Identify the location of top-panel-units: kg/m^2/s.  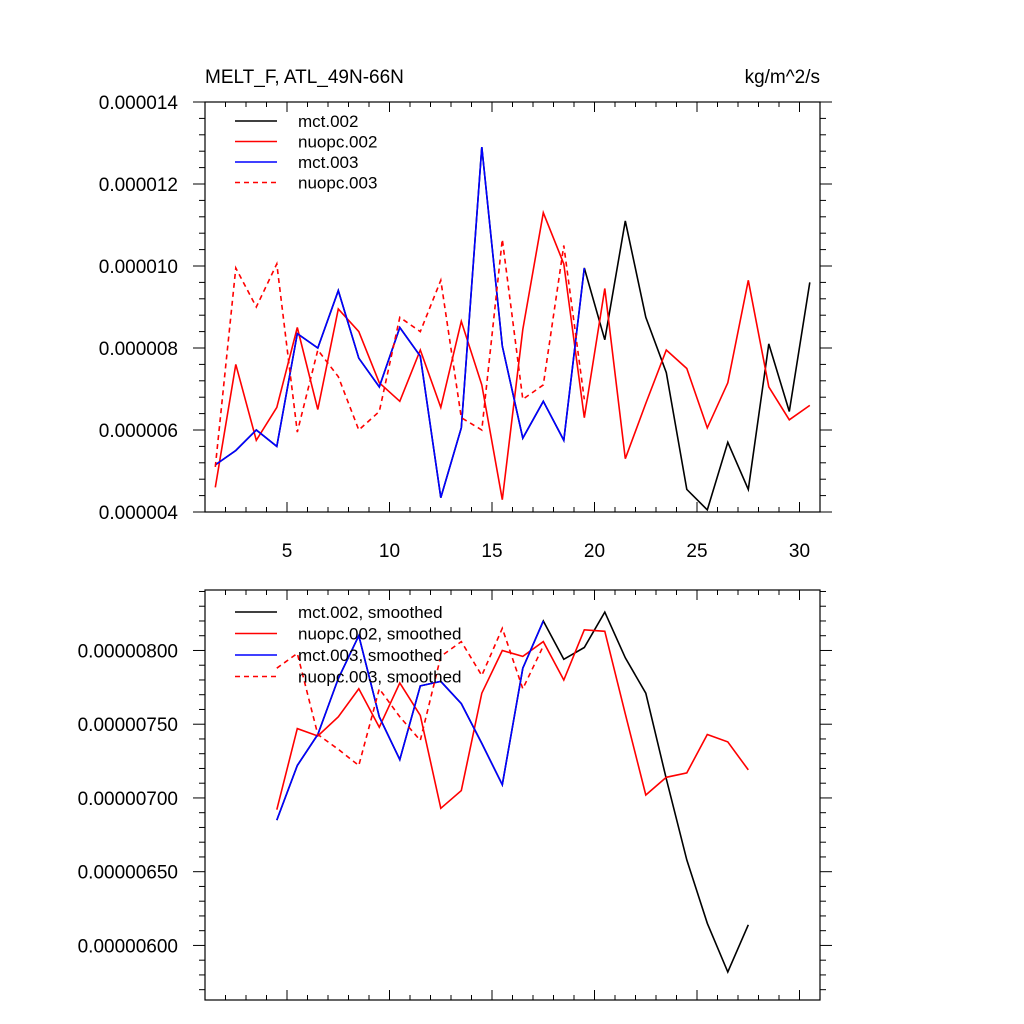
(782, 77).